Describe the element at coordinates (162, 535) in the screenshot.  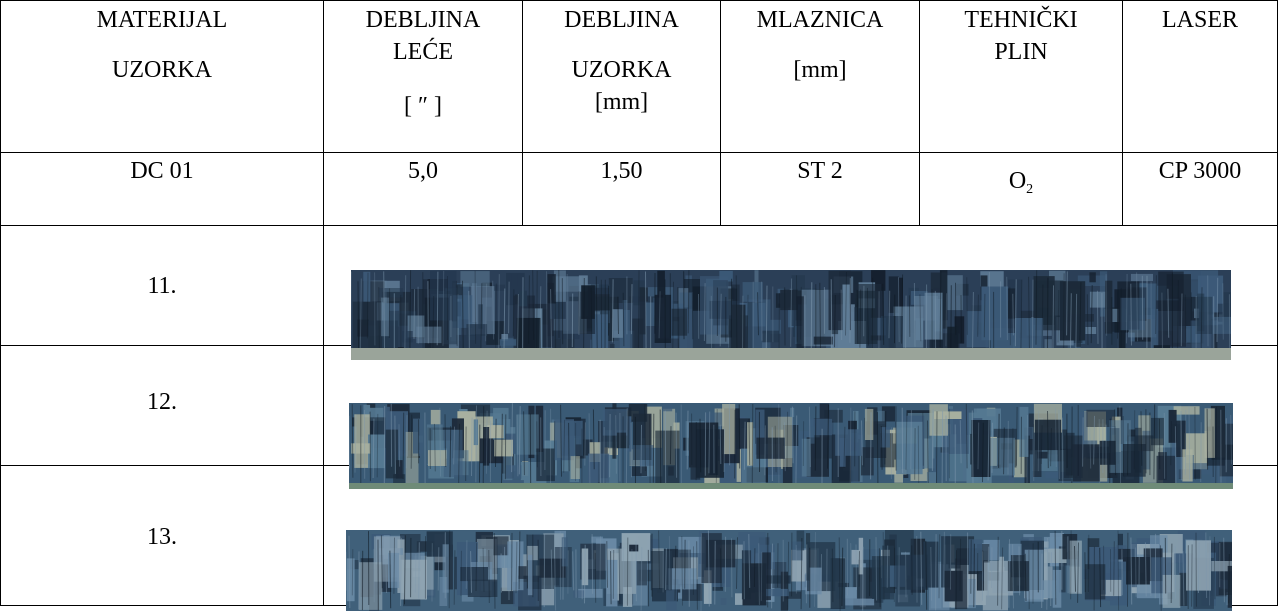
I see `sample-label-cell: 13.` at that location.